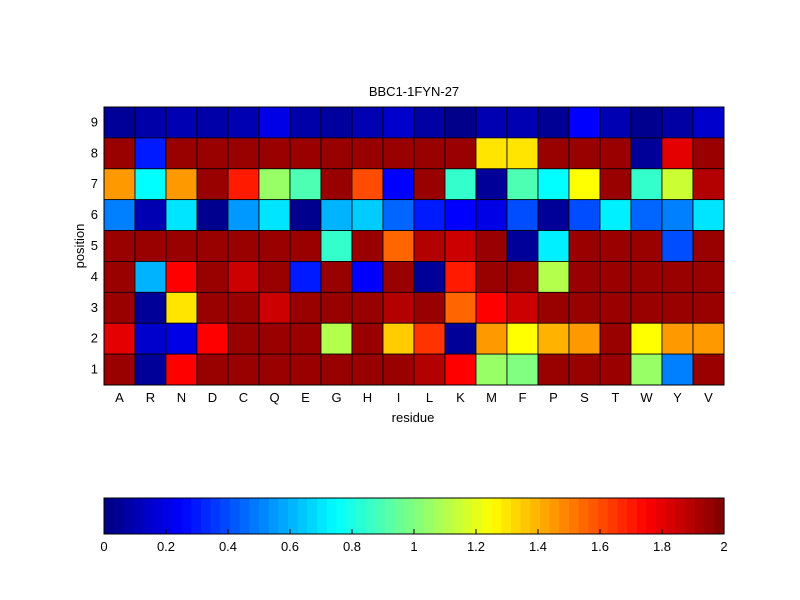 Image resolution: width=800 pixels, height=600 pixels. Describe the element at coordinates (600, 546) in the screenshot. I see `colorbar-tick-label: 1.6` at that location.